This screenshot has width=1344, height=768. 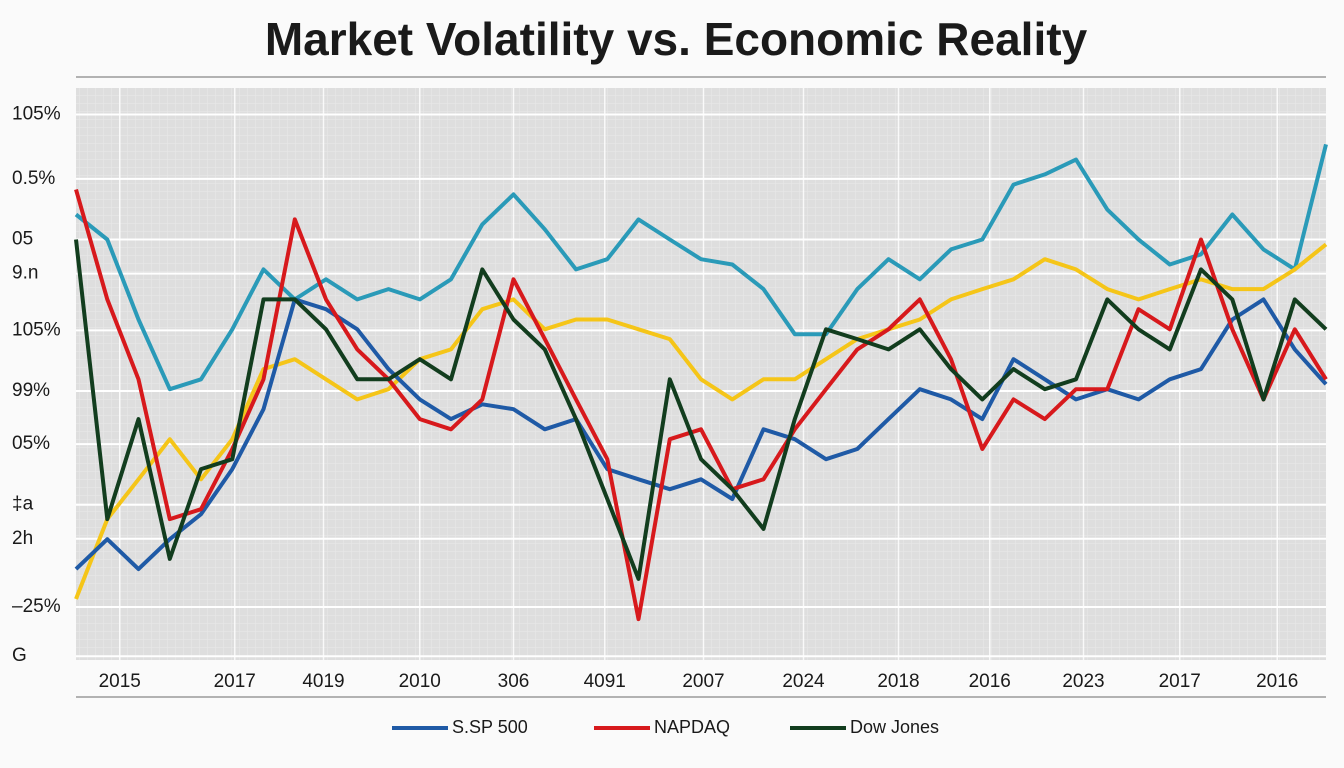 I want to click on x-tick-label: 2010, so click(x=420, y=681).